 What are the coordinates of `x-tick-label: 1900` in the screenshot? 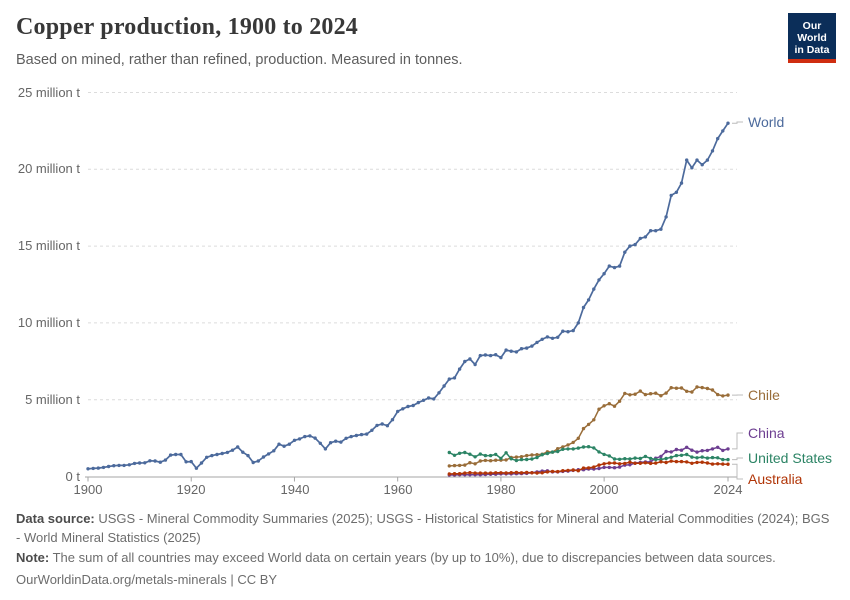 It's located at (88, 489).